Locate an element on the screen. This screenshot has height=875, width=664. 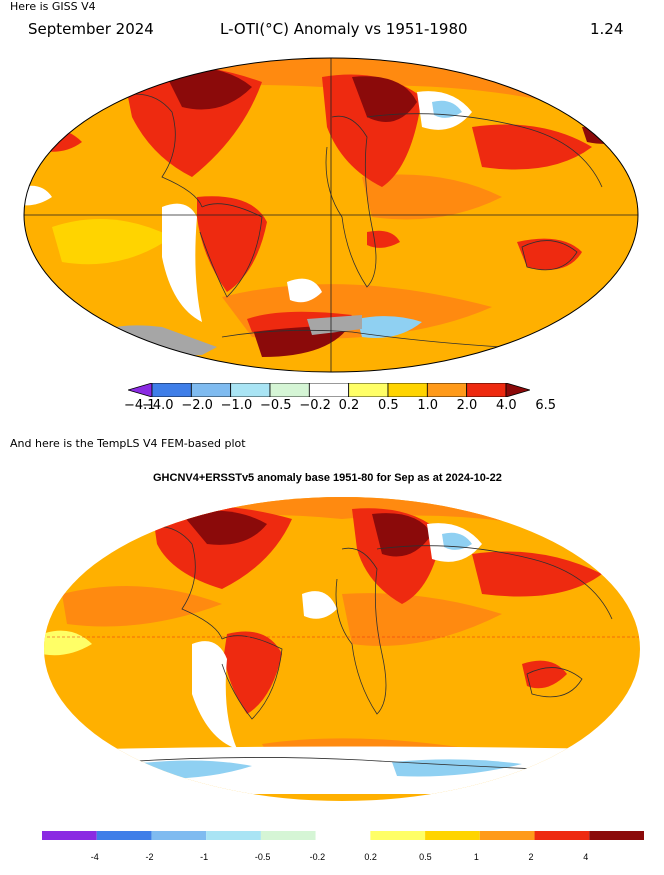
giss-colorbar-tick-label: 0.5 is located at coordinates (388, 405).